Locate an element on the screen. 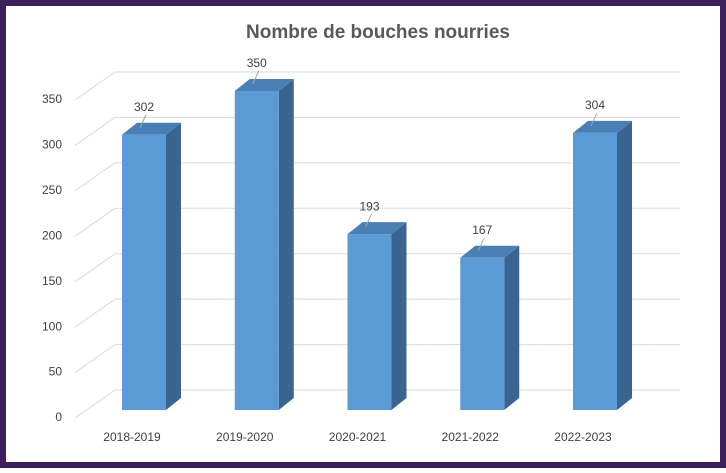 The width and height of the screenshot is (726, 473). chart-title: Nombre de bouches nourries is located at coordinates (378, 32).